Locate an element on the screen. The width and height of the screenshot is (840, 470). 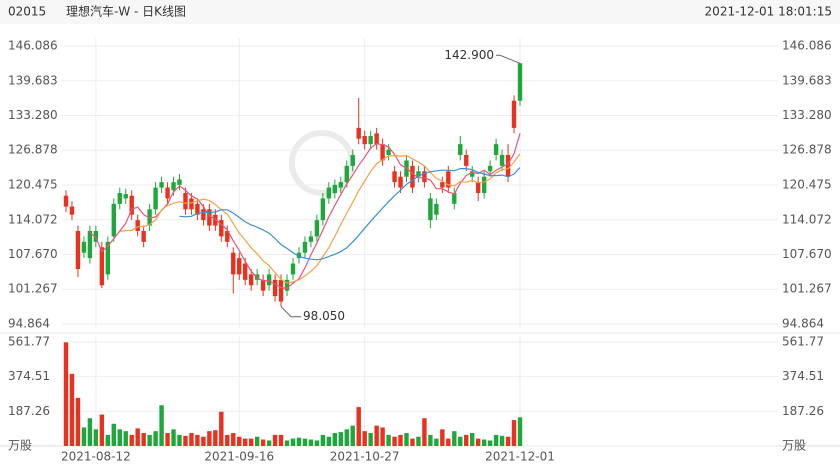
ma-line is located at coordinates (350, 214).